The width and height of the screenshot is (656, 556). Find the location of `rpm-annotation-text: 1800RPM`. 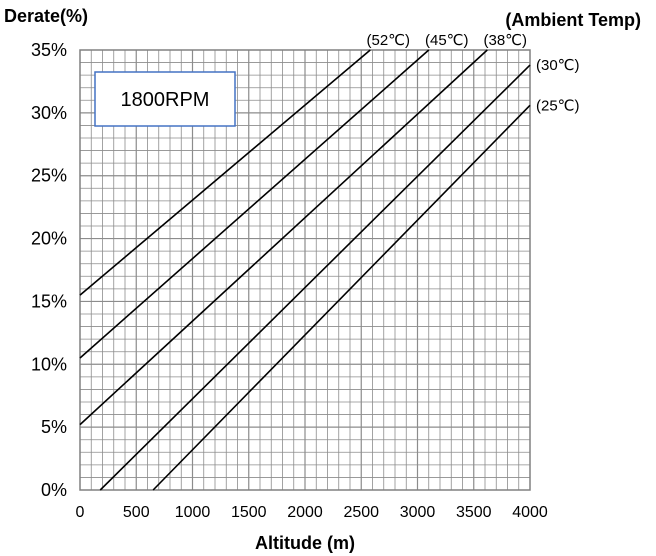

rpm-annotation-text: 1800RPM is located at coordinates (165, 100).